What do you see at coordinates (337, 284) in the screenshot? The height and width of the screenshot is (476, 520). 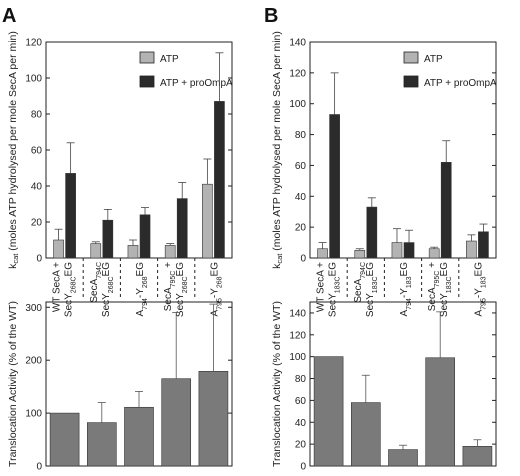 I see `category-label-sub: 183C` at bounding box center [337, 284].